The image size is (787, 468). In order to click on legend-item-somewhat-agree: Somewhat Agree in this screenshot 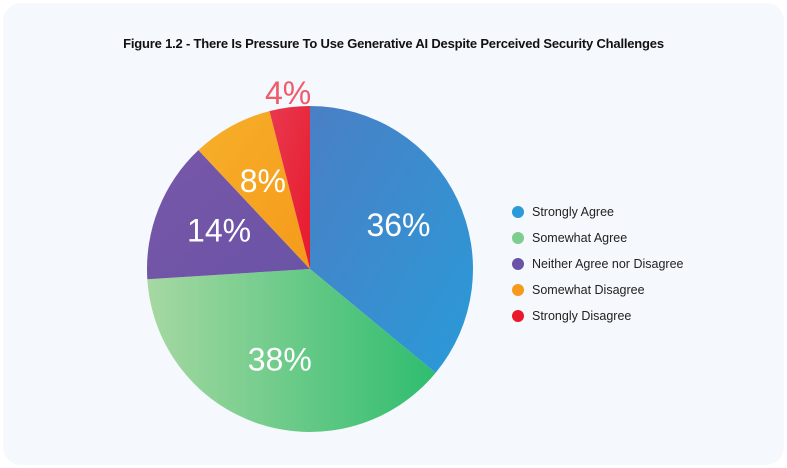, I will do `click(597, 238)`.